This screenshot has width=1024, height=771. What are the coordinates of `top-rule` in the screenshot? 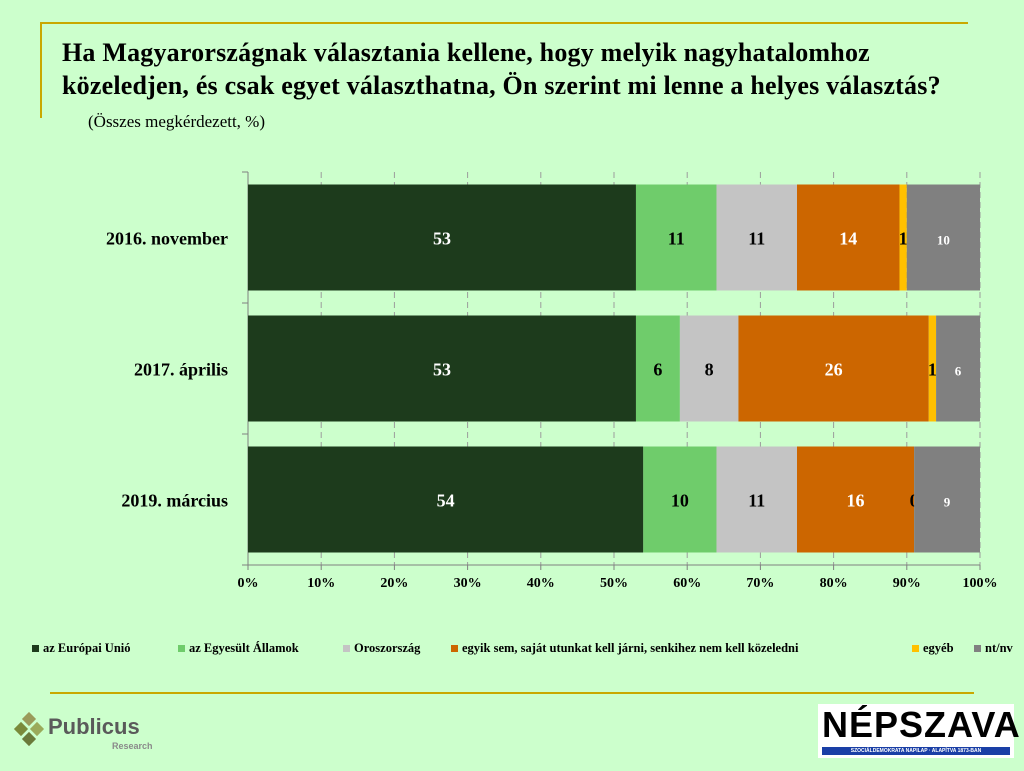 It's located at (504, 23).